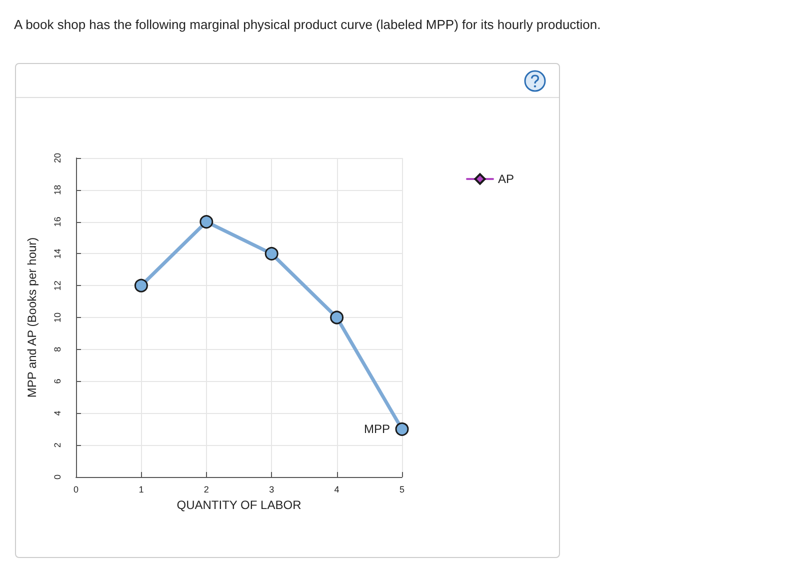  Describe the element at coordinates (377, 429) in the screenshot. I see `annotation: MPP` at that location.